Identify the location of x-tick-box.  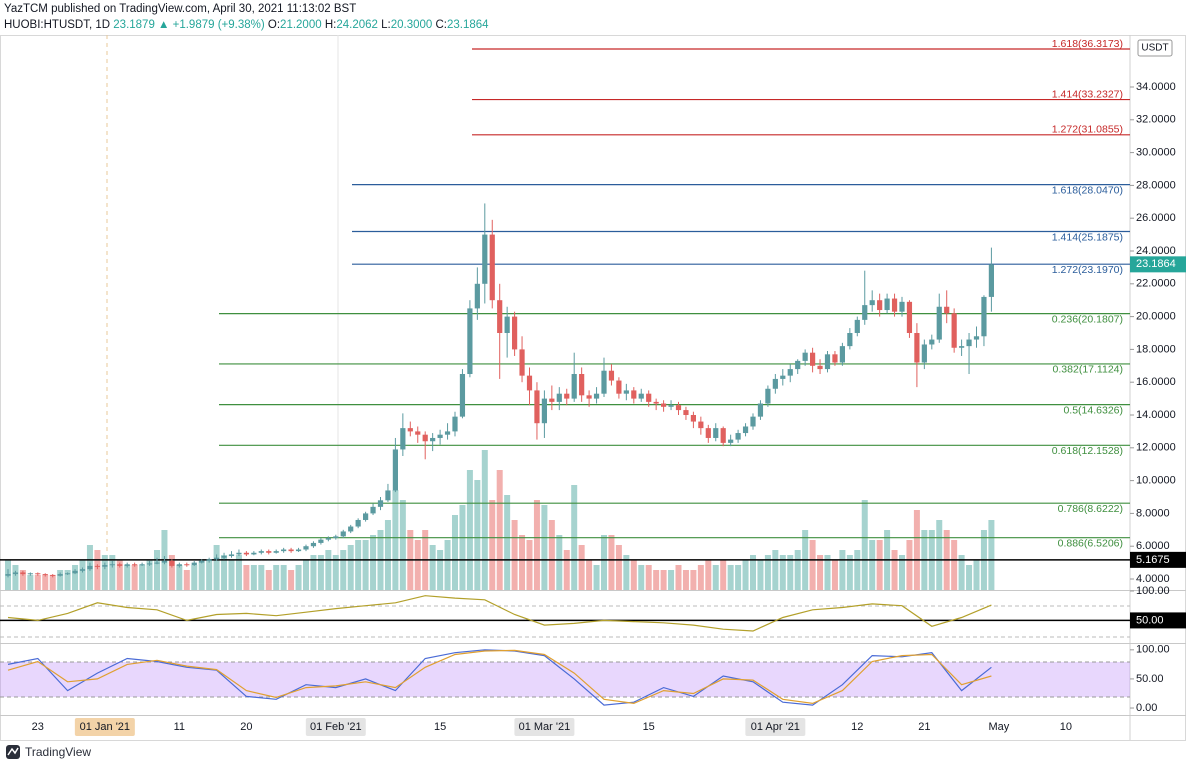
(544, 727).